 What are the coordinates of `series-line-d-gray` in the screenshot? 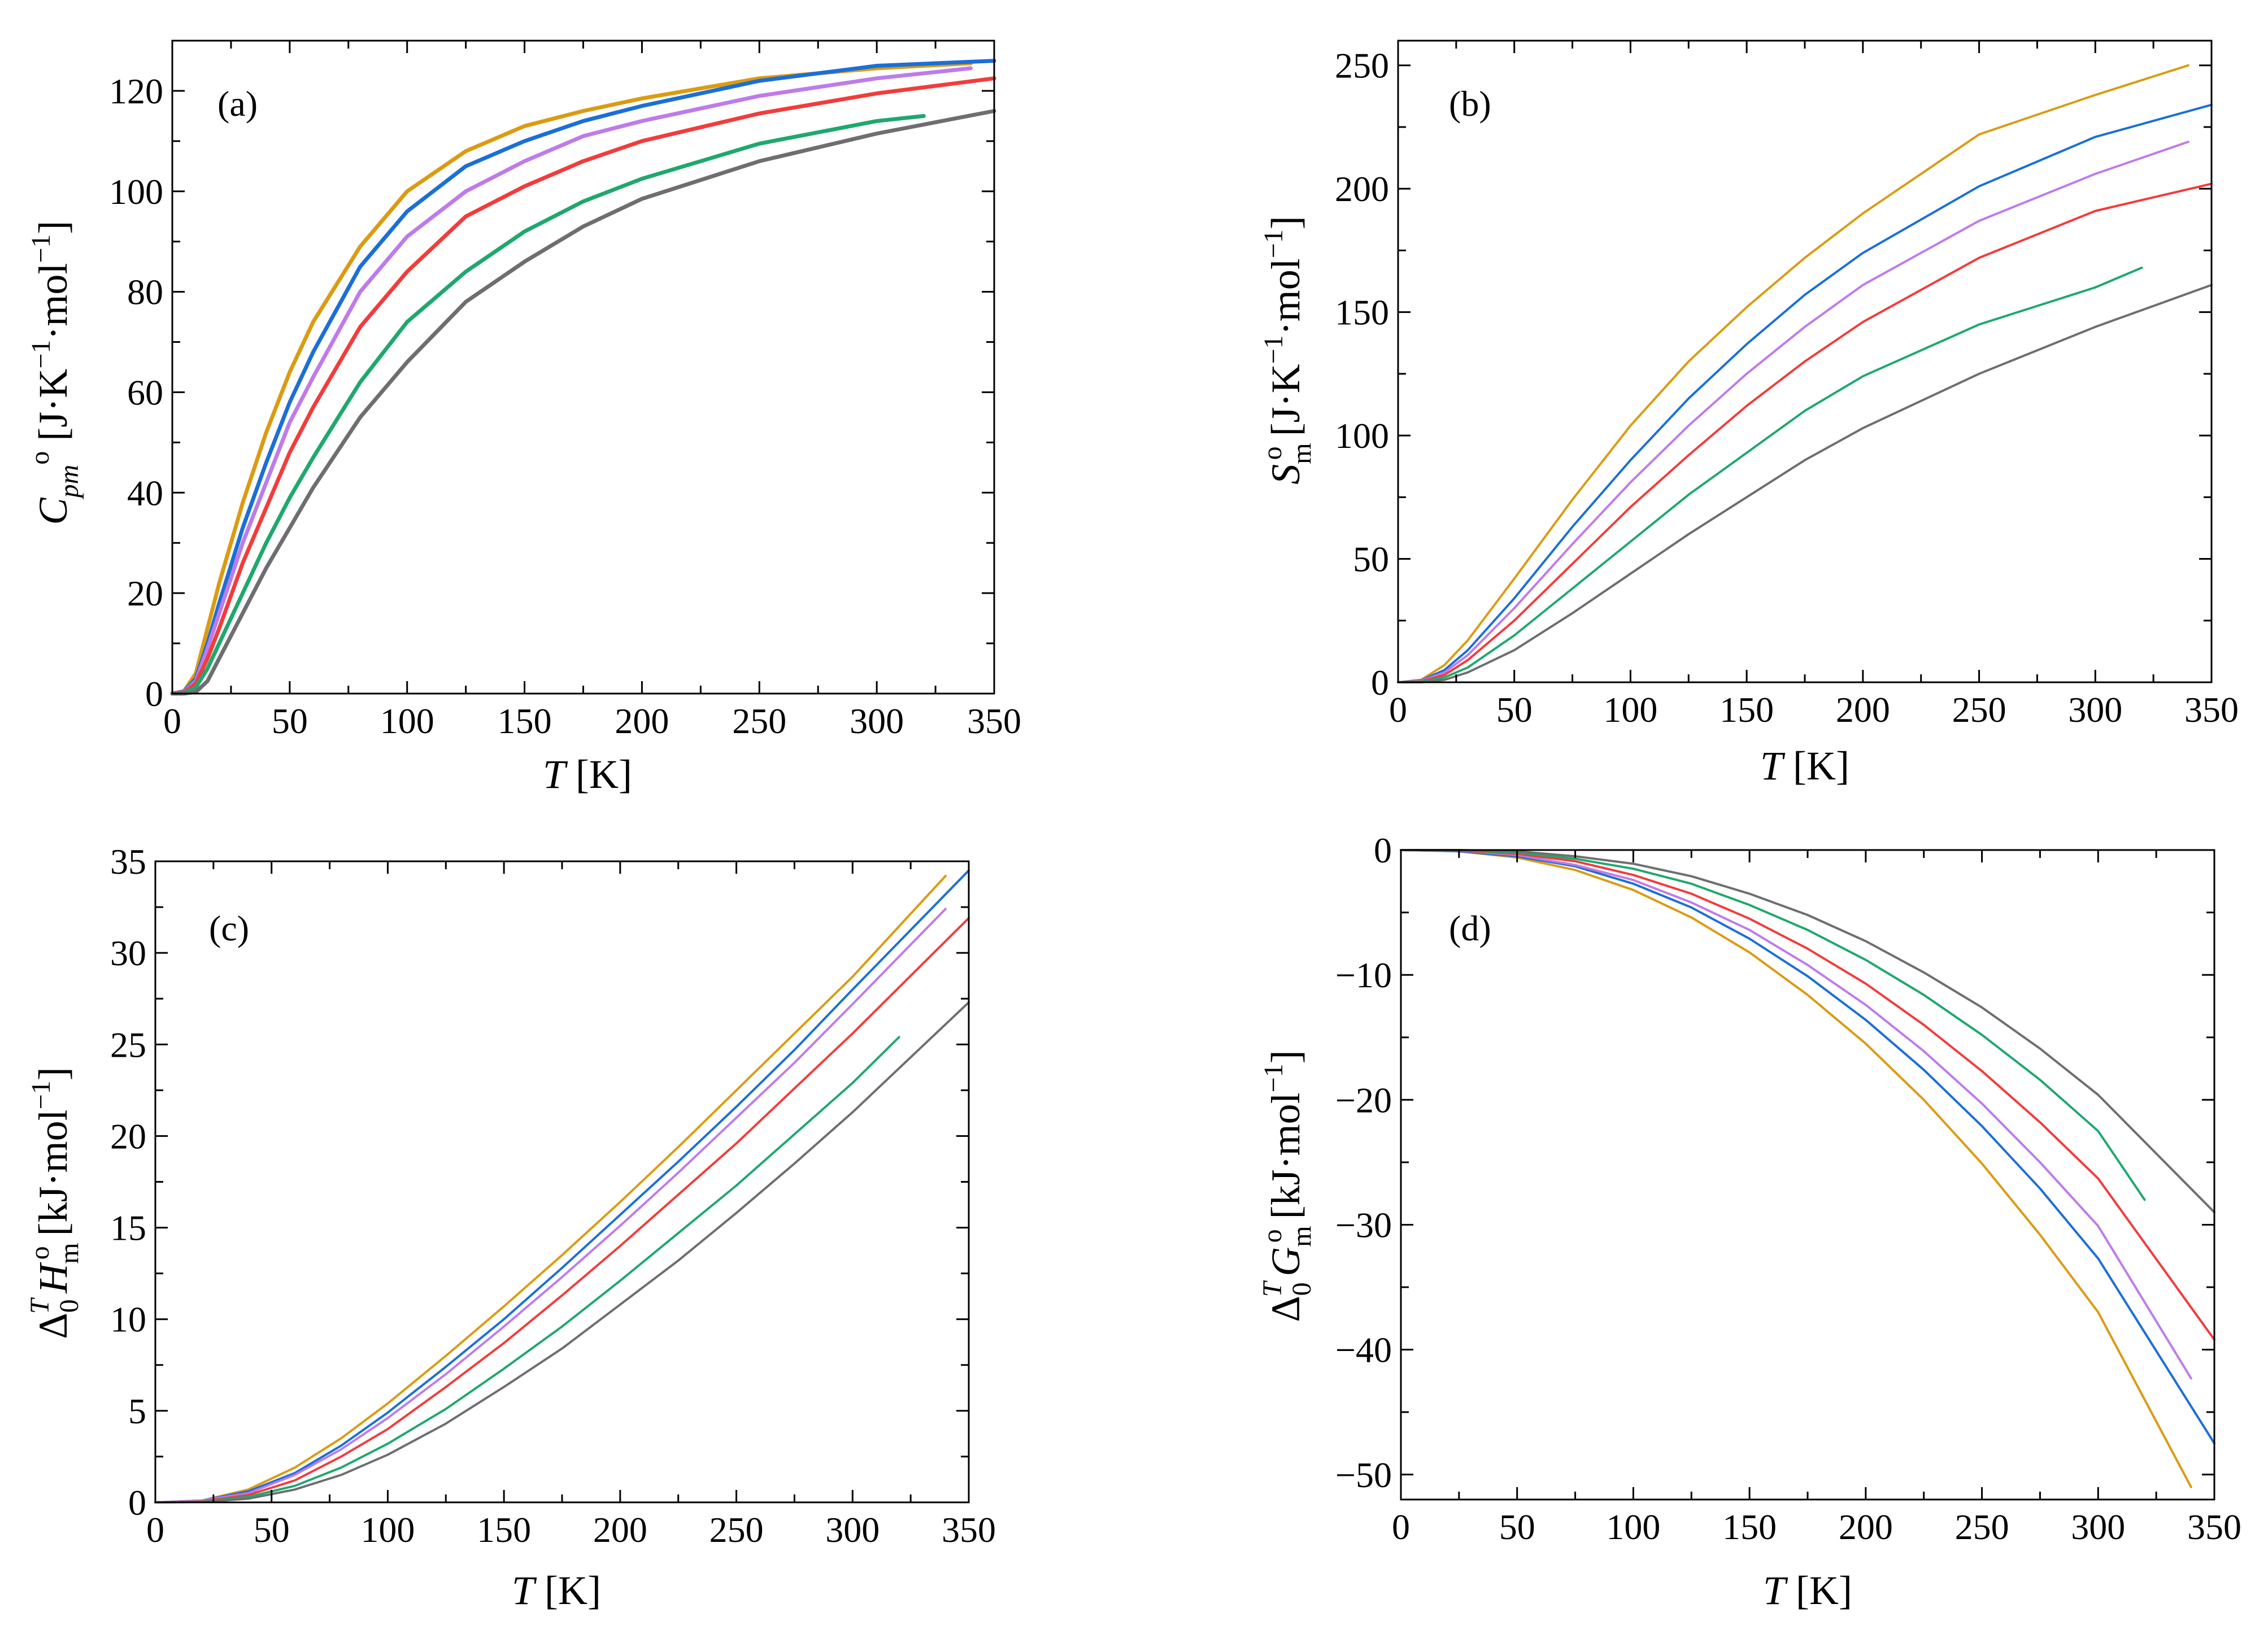 It's located at (1807, 1031).